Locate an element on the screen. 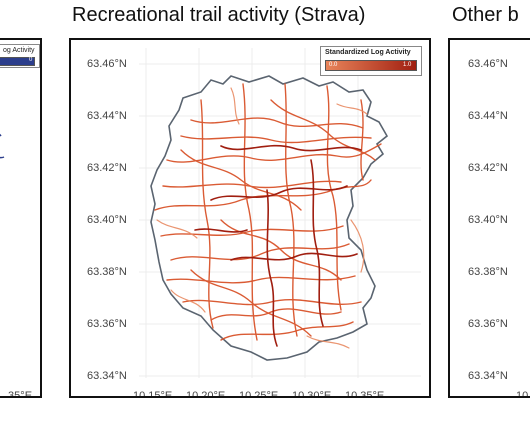 This screenshot has height=443, width=530. center-legend-bar is located at coordinates (371, 65).